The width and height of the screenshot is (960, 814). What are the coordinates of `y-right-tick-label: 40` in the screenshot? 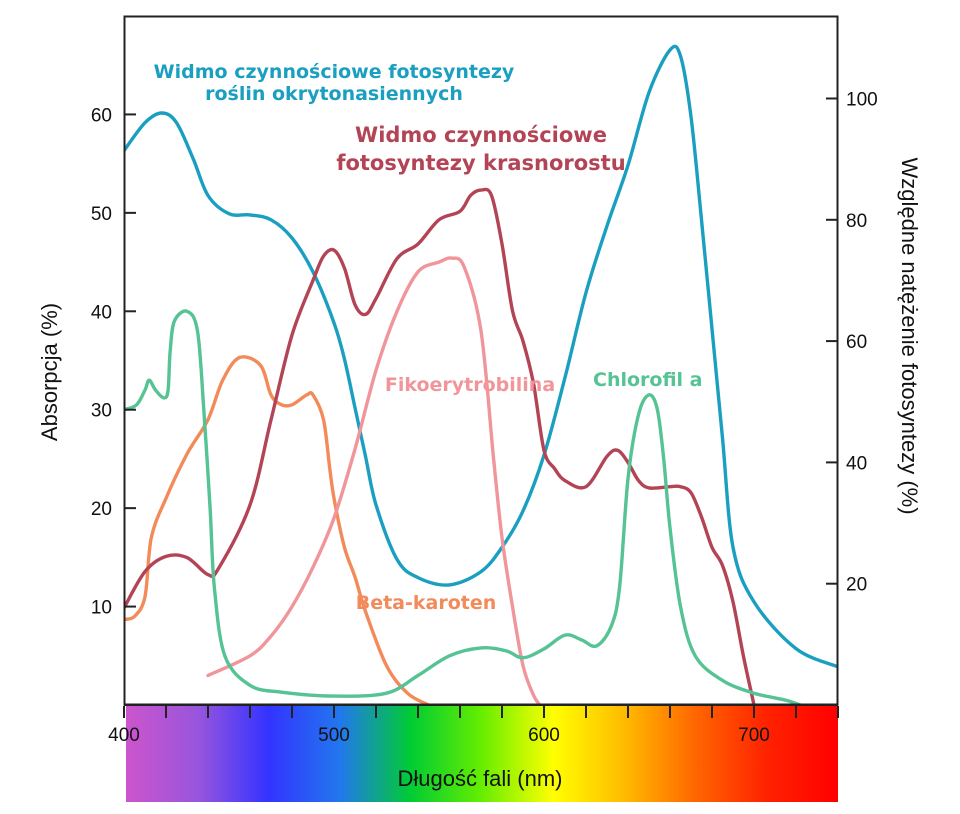 It's located at (856, 463).